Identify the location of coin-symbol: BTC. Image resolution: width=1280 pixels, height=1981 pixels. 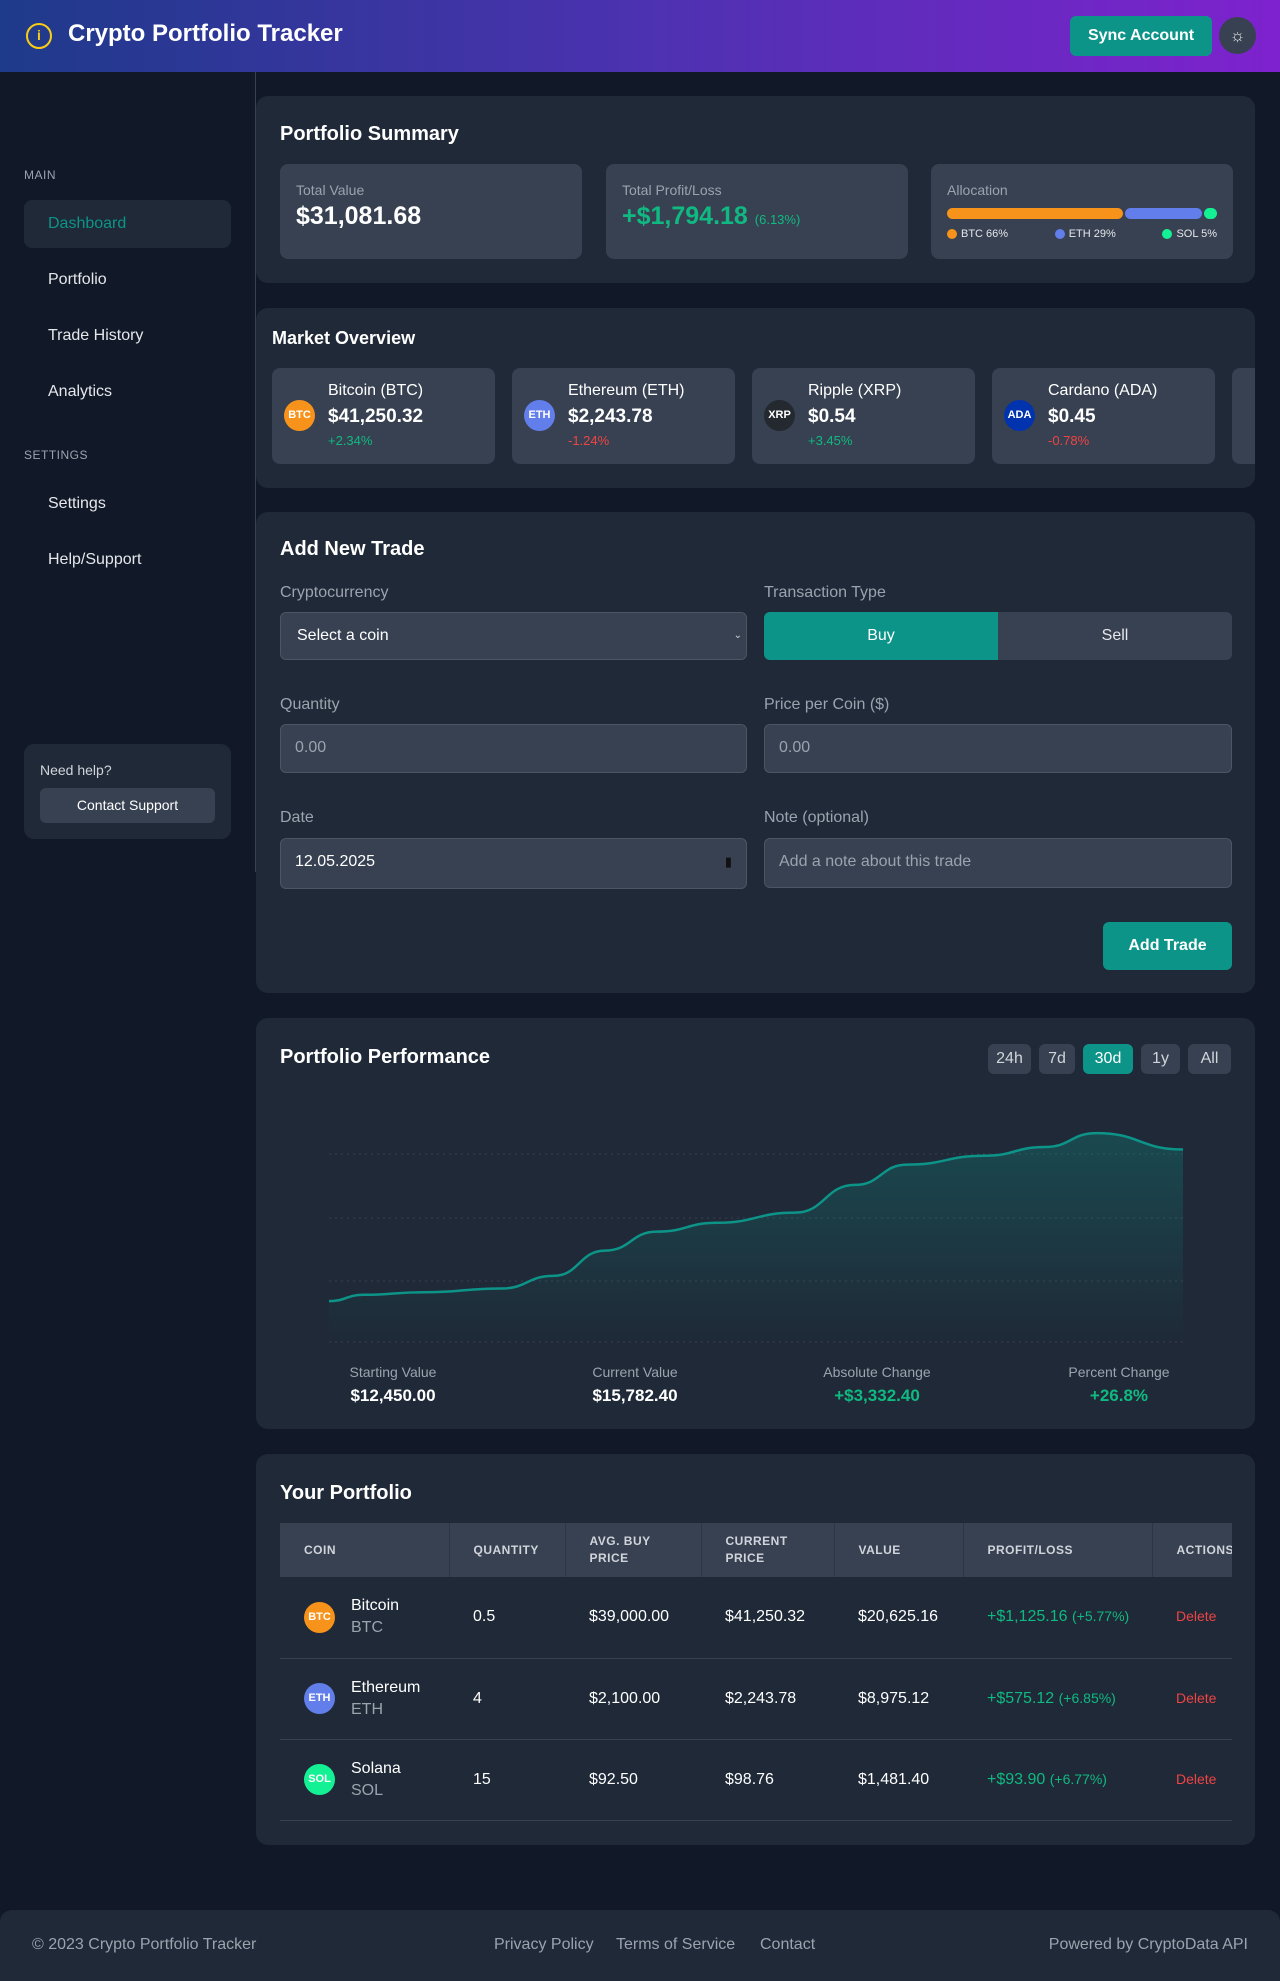
(367, 1628).